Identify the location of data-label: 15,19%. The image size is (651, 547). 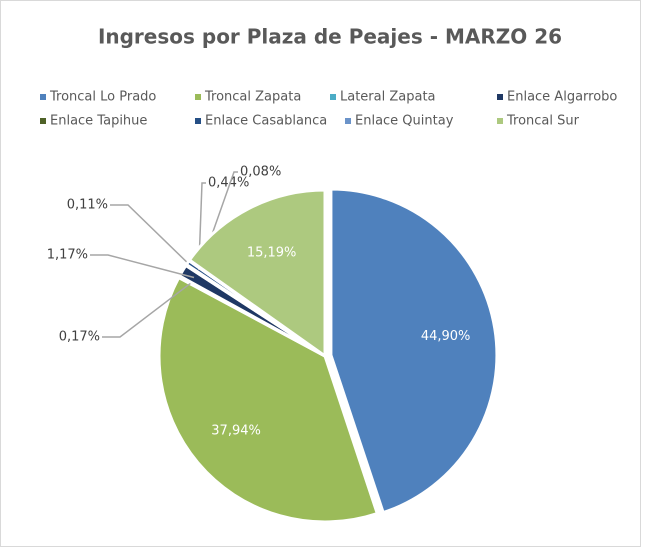
(272, 252).